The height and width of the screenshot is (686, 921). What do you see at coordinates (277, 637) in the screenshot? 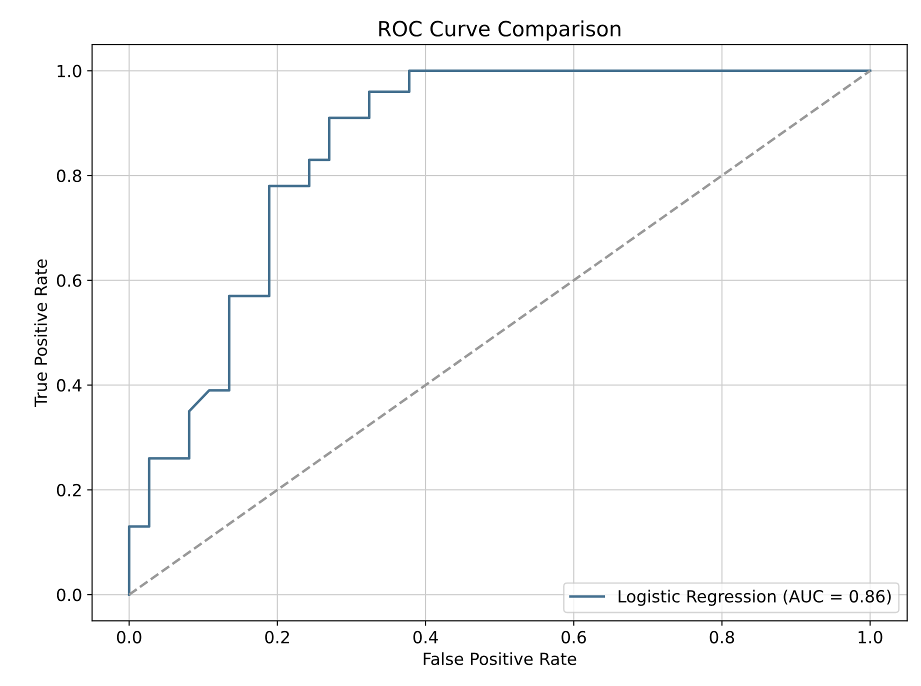
I see `x-tick-label: 0.2` at bounding box center [277, 637].